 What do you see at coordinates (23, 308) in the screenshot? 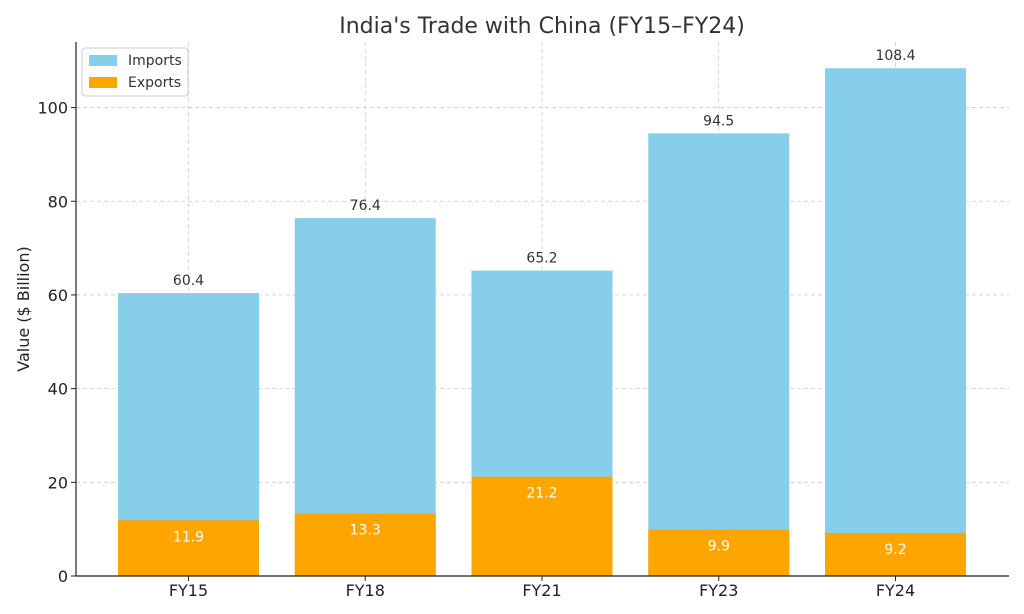
I see `y-axis-label: Value ($ Billion)` at bounding box center [23, 308].